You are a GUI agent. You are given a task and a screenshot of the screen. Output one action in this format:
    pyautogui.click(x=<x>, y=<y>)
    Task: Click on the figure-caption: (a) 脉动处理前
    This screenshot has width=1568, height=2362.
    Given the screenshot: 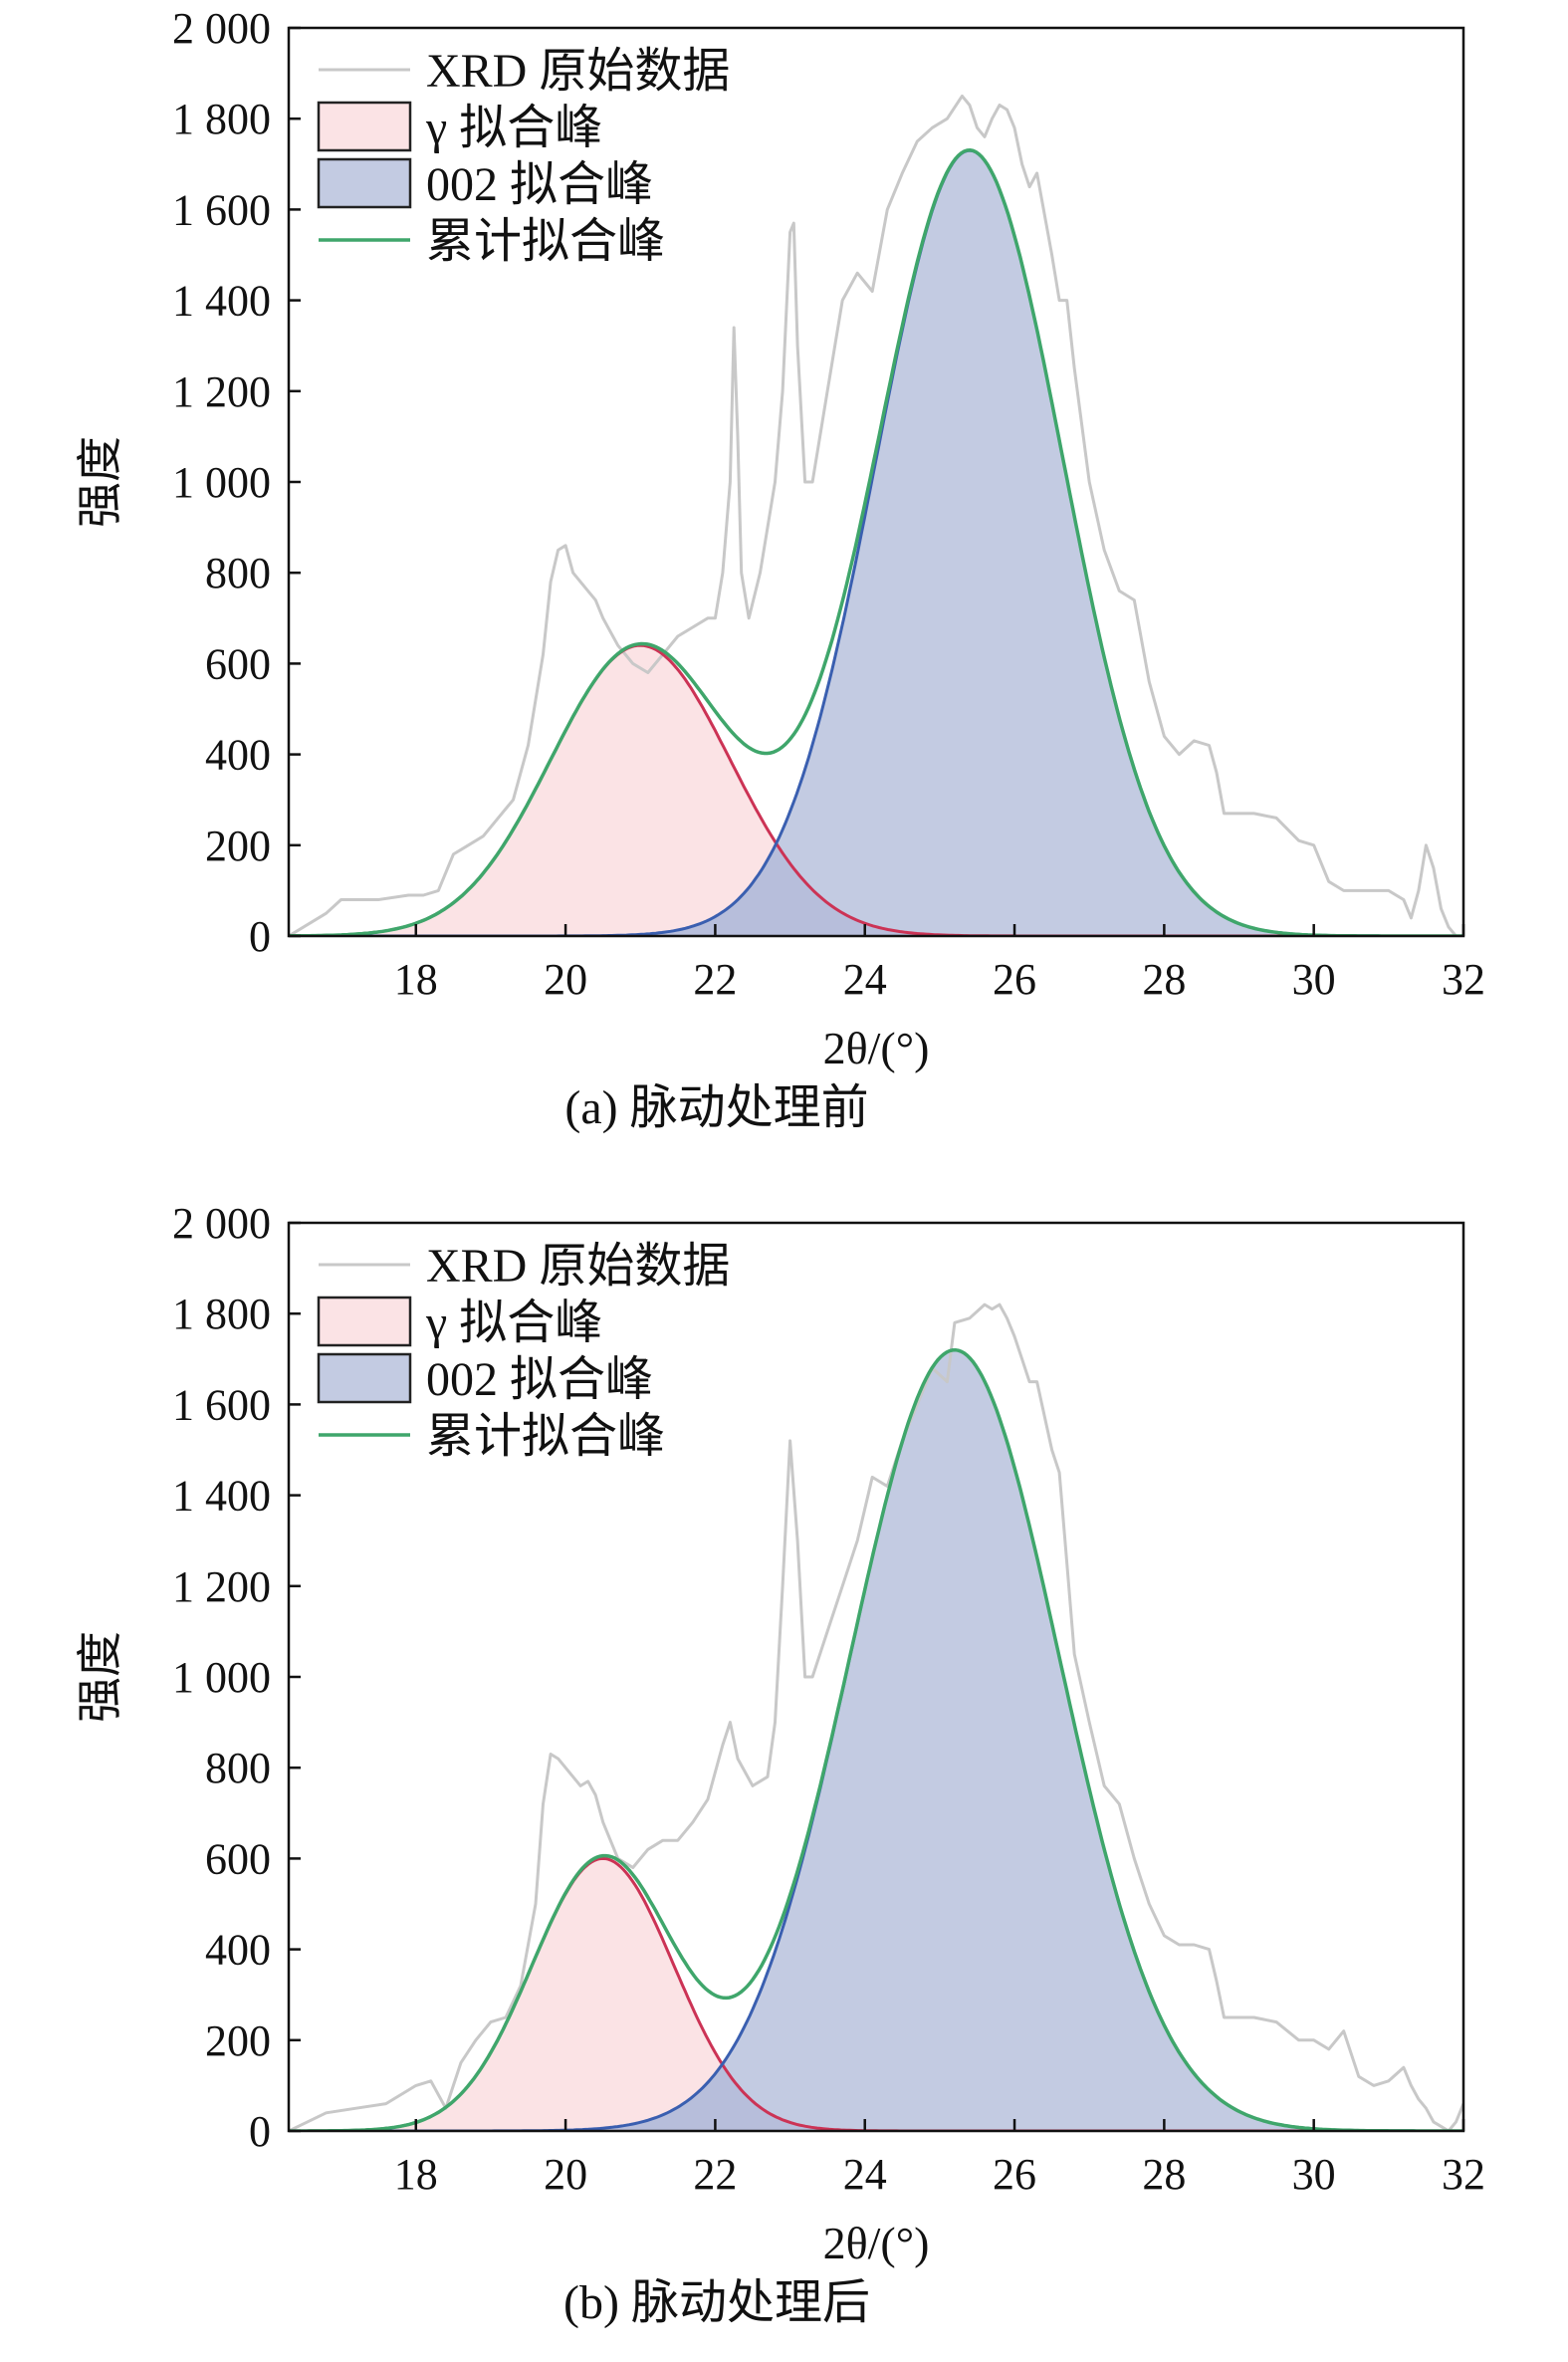 What is the action you would take?
    pyautogui.click(x=716, y=1107)
    